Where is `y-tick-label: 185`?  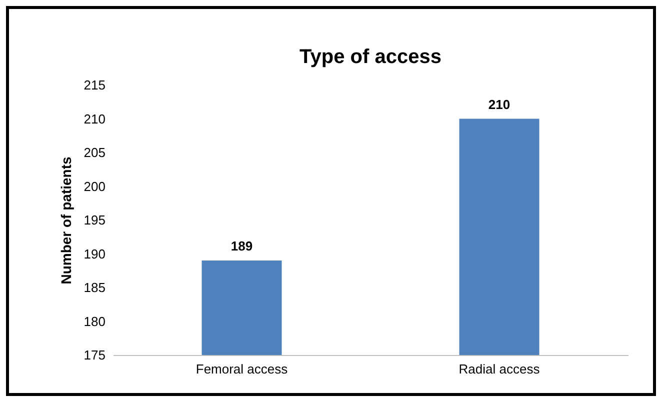
y-tick-label: 185 is located at coordinates (95, 287).